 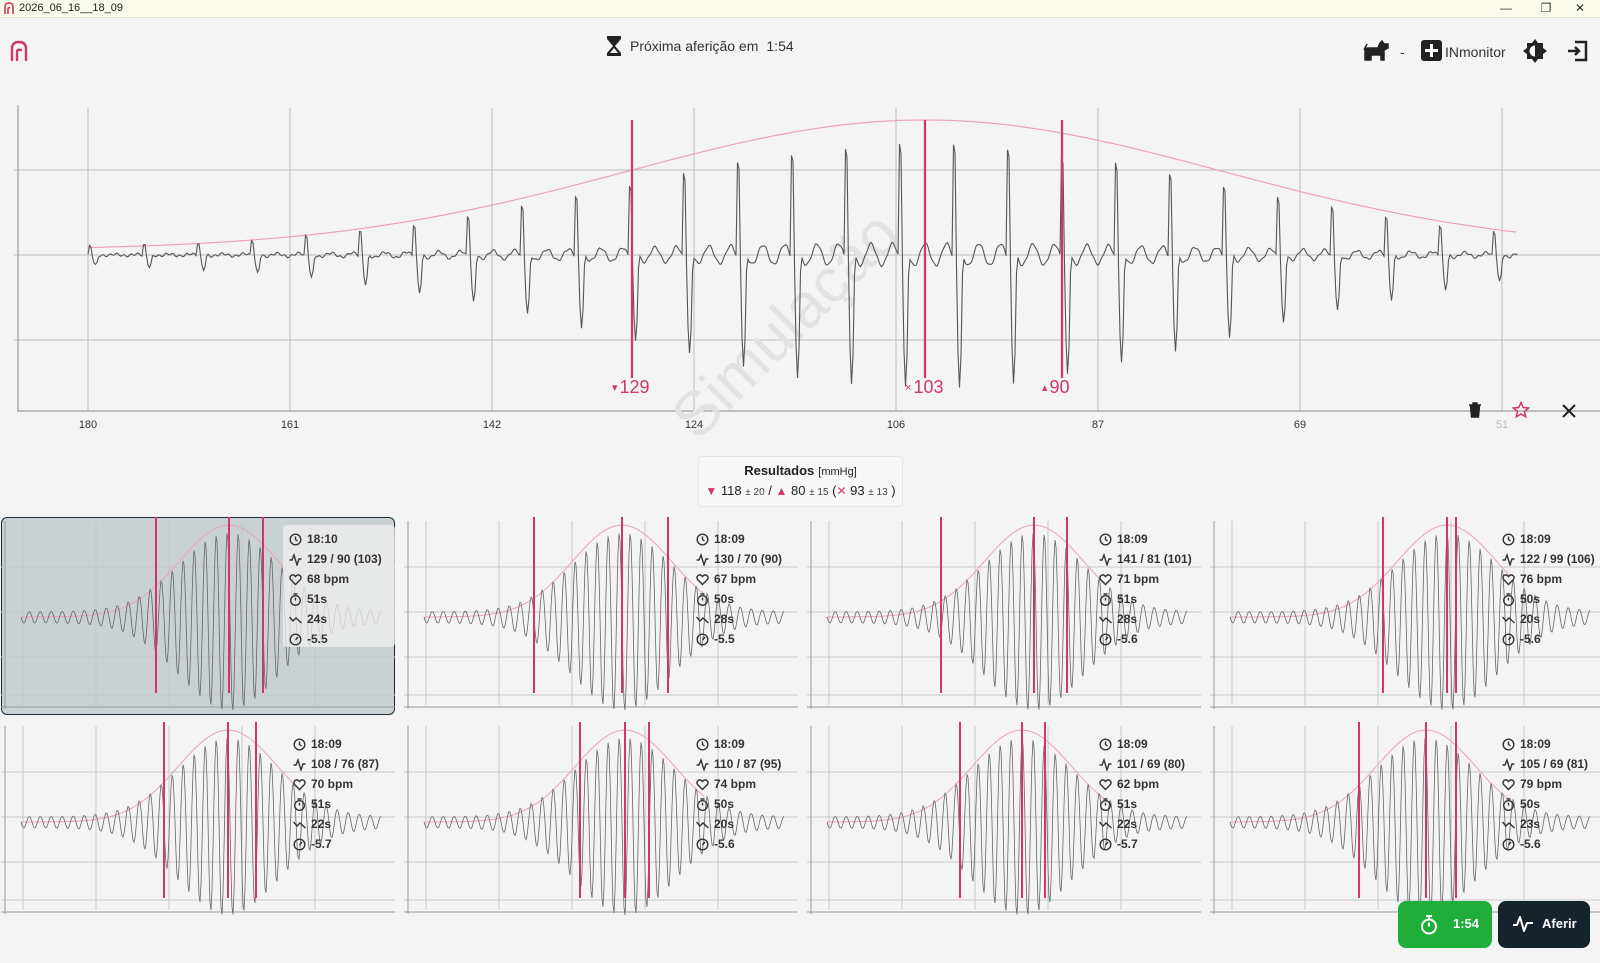 What do you see at coordinates (19, 51) in the screenshot?
I see `app-logo-icon` at bounding box center [19, 51].